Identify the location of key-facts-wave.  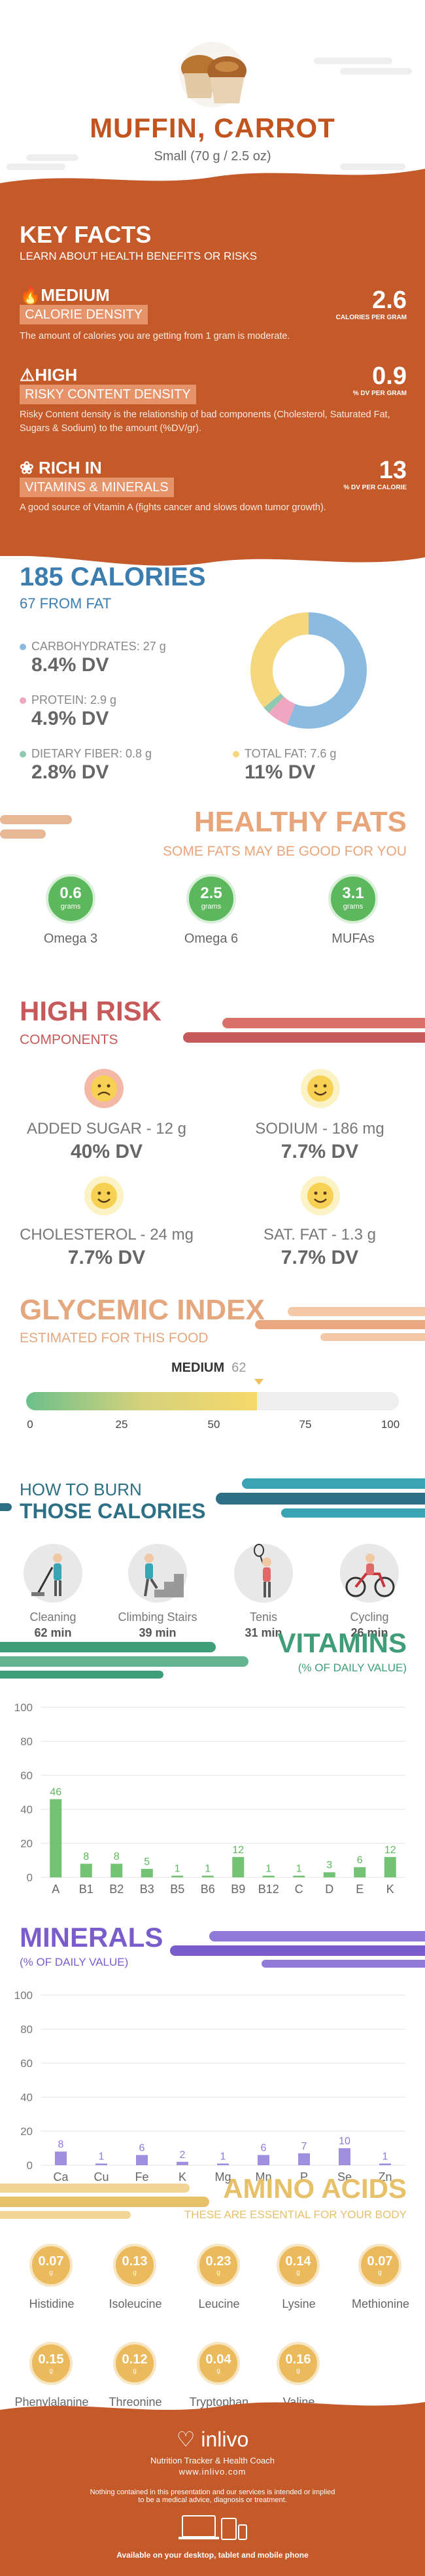
(212, 557).